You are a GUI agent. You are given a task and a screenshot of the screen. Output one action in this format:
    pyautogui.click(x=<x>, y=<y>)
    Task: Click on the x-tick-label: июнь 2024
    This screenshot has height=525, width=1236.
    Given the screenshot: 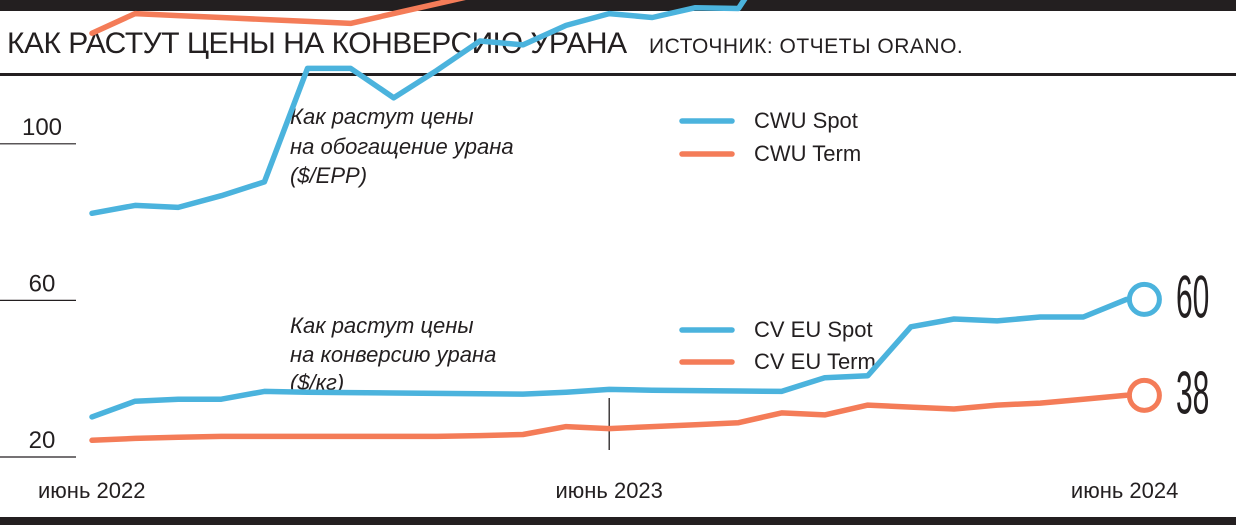 What is the action you would take?
    pyautogui.click(x=1124, y=490)
    